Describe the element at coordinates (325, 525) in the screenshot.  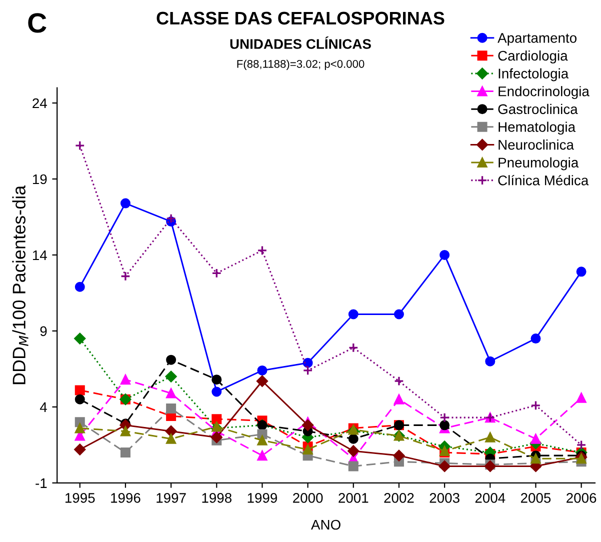
I see `x-axis-title: ANO` at that location.